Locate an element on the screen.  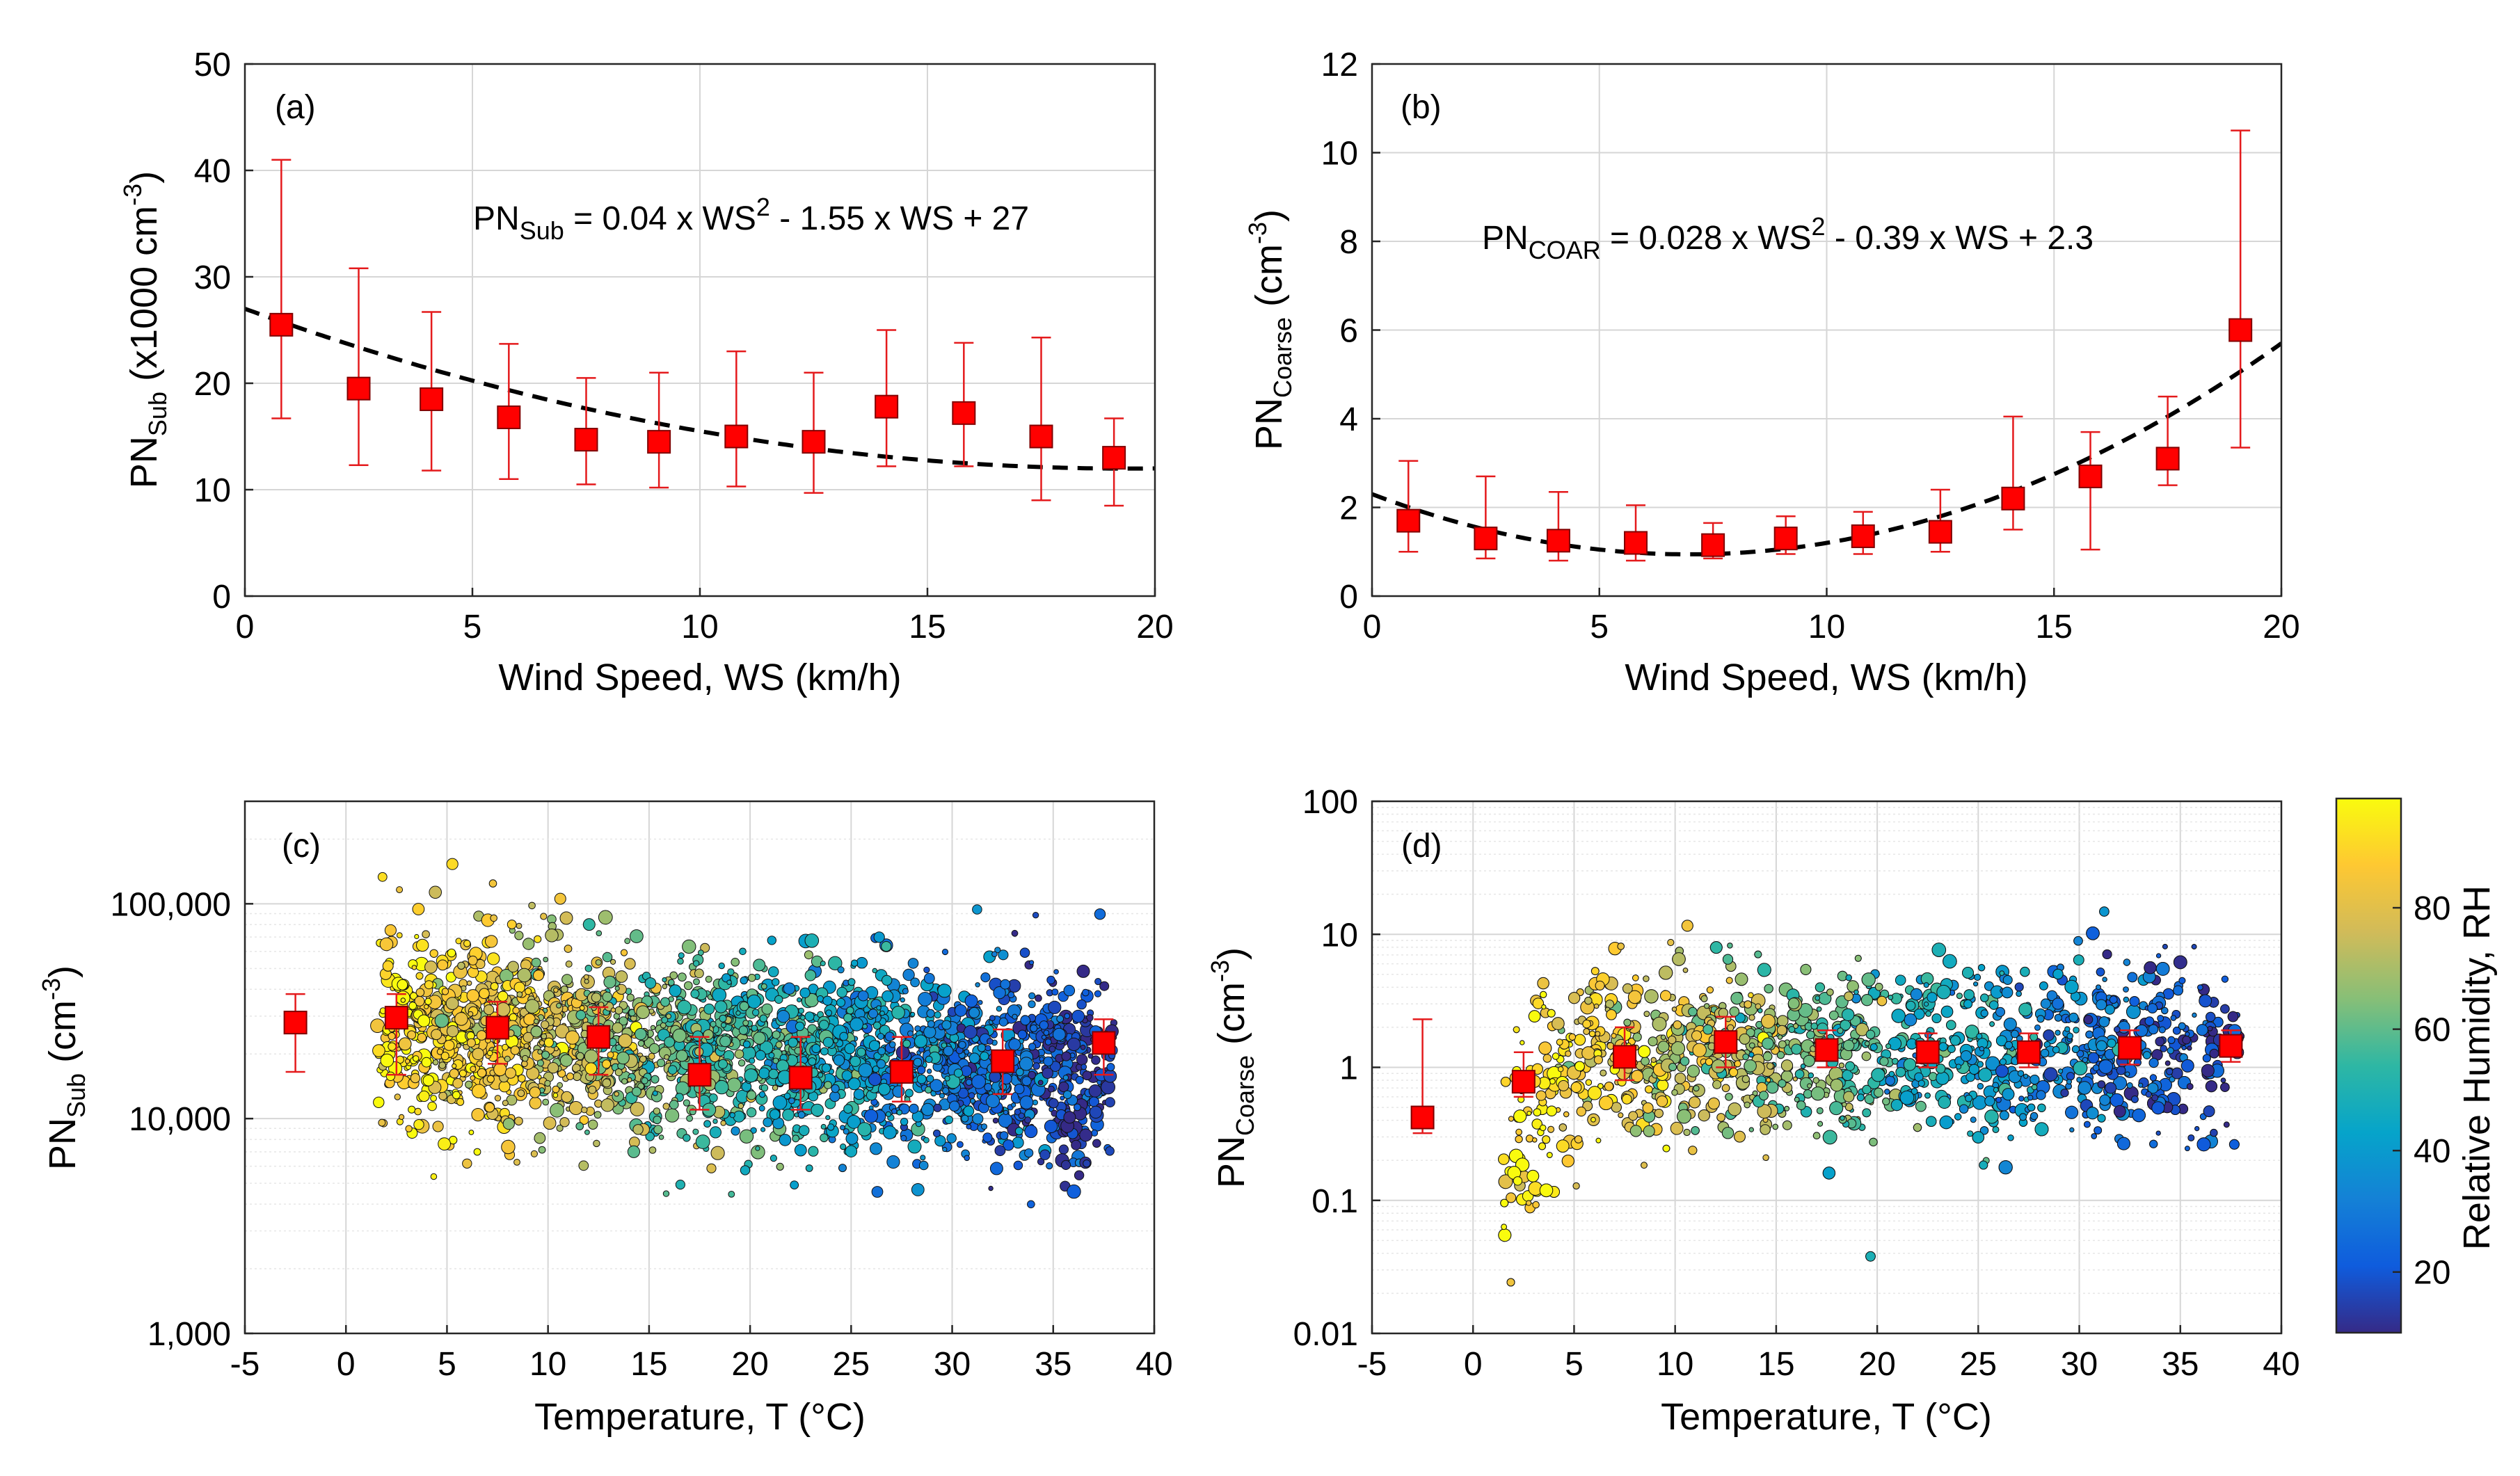
panel-b-grid is located at coordinates (1826, 330).